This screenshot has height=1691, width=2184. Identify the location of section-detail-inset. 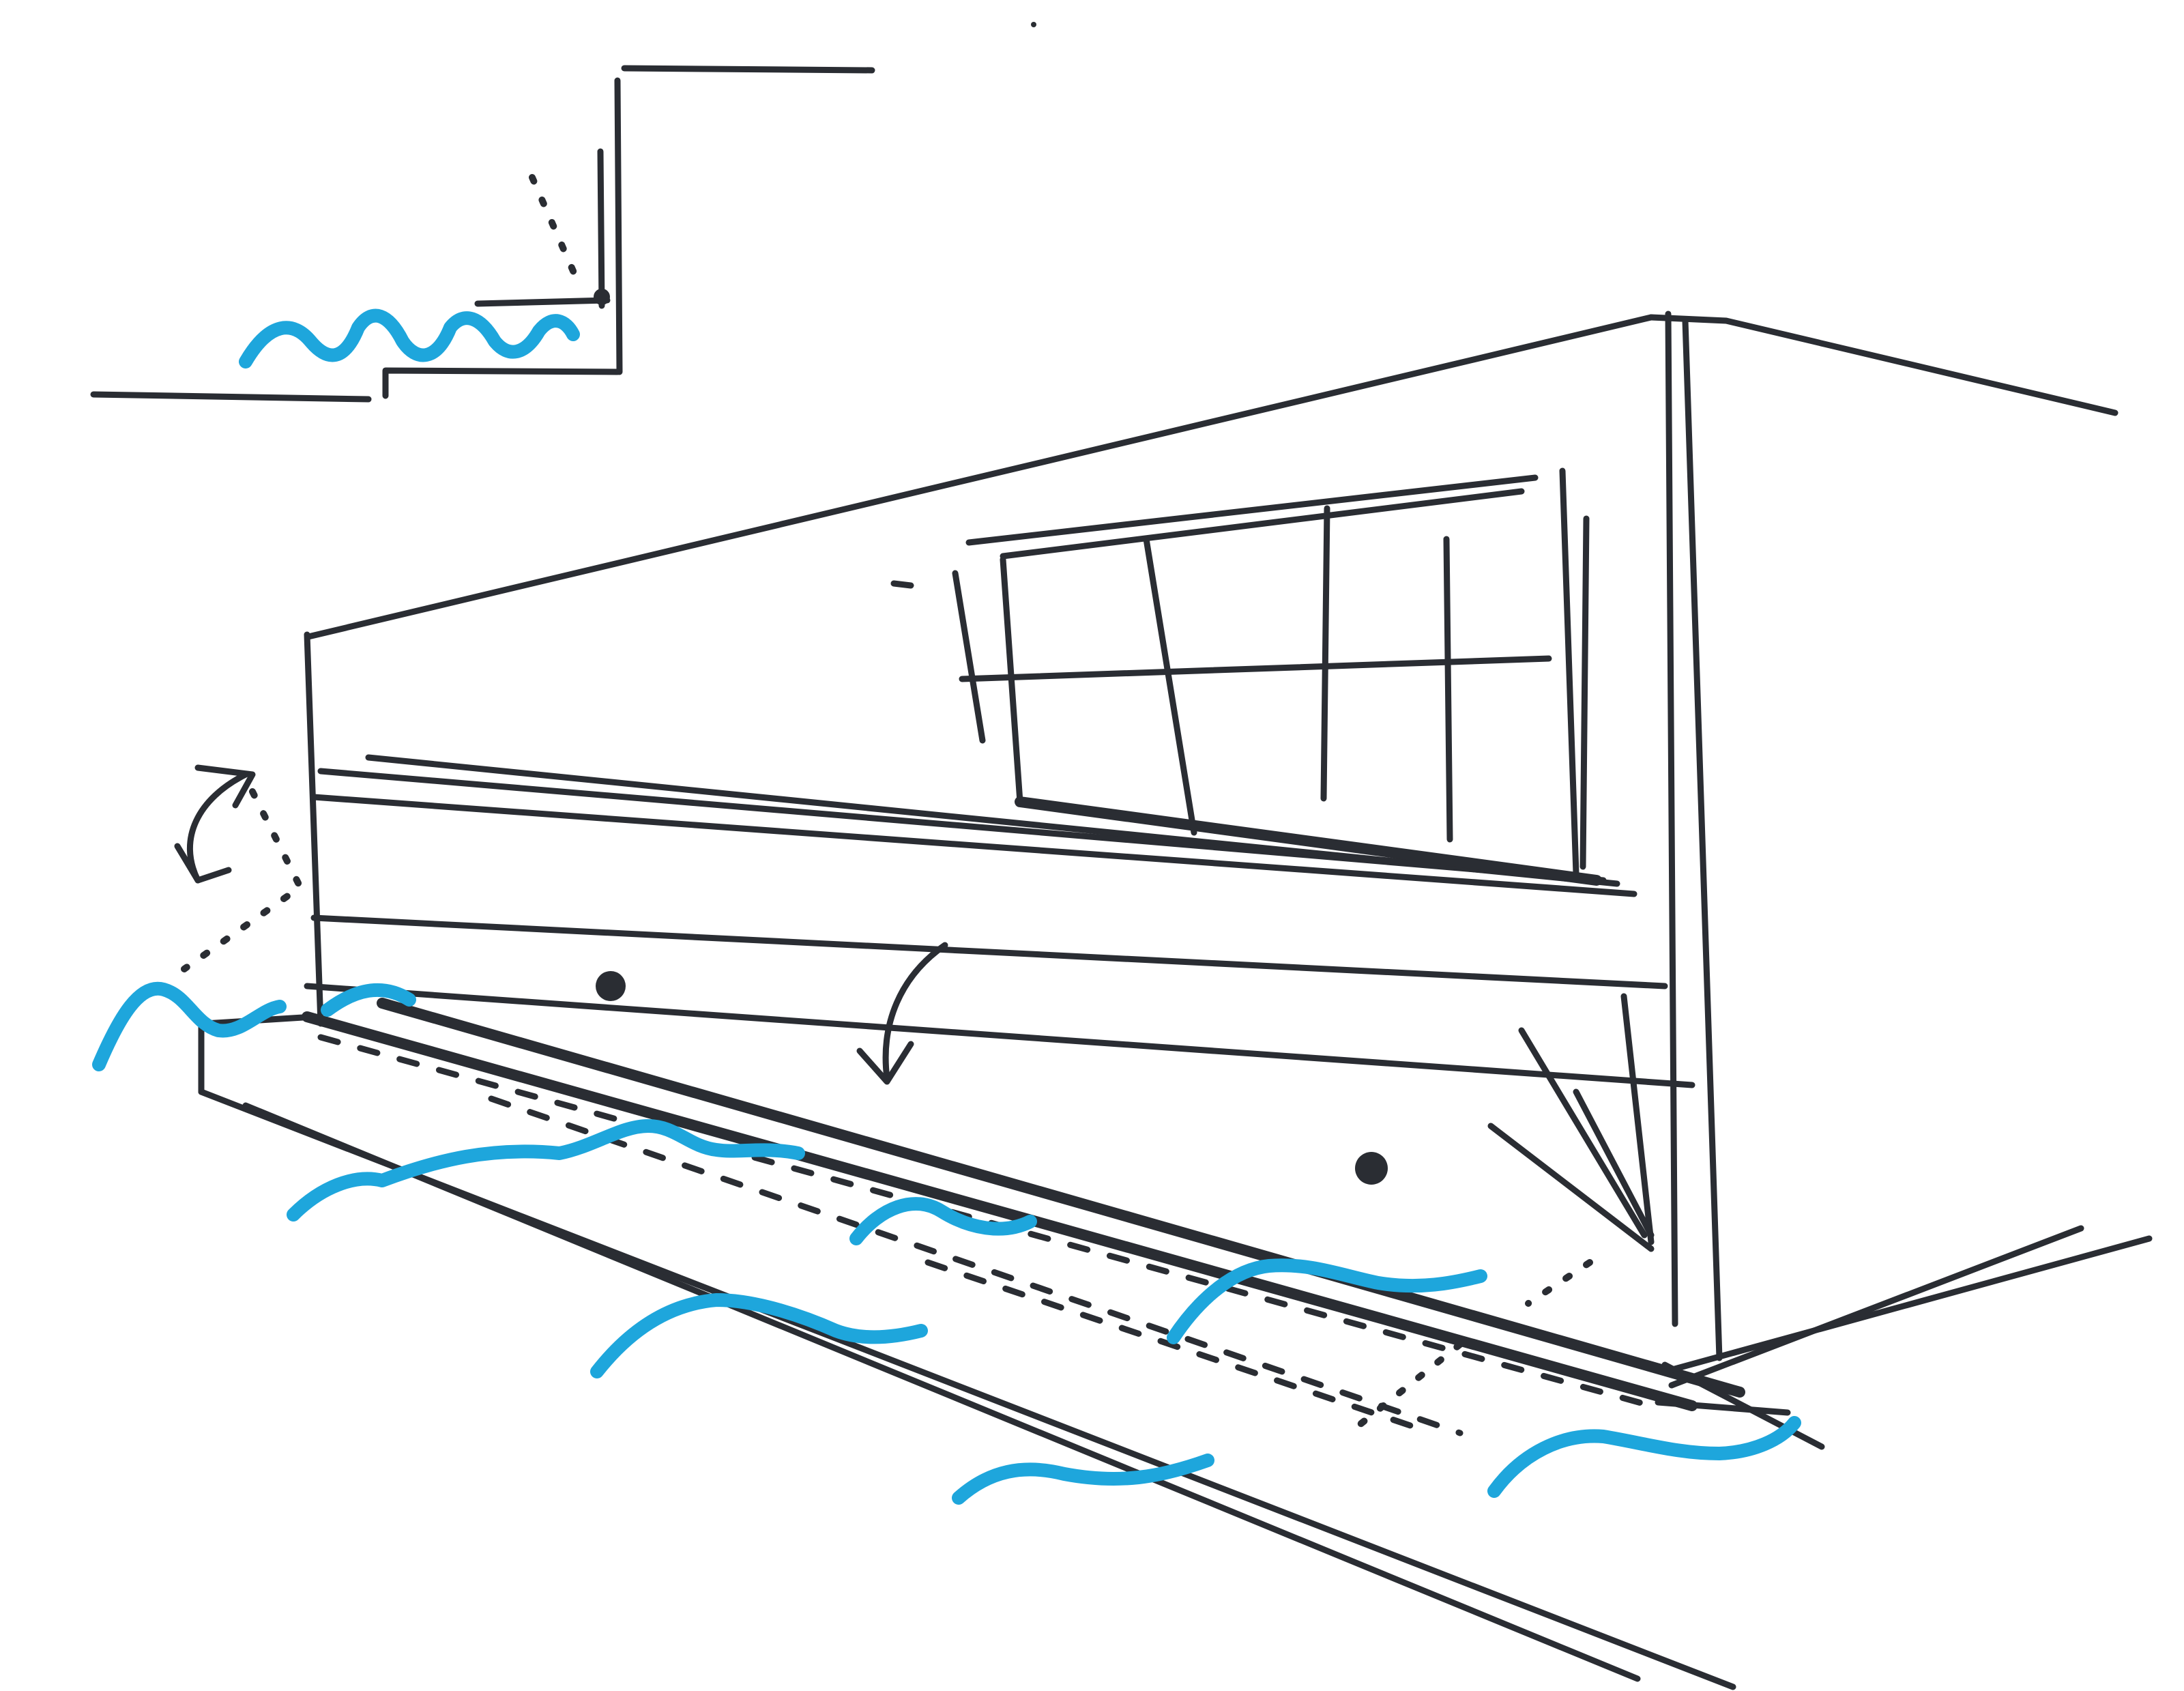
(482, 234).